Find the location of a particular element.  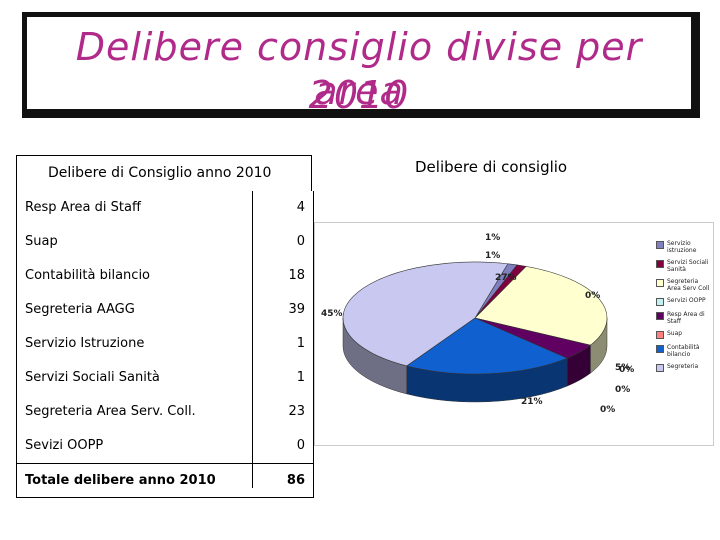

table-row: Segreteria Area Serv. Coll. 23 is located at coordinates (165, 412).